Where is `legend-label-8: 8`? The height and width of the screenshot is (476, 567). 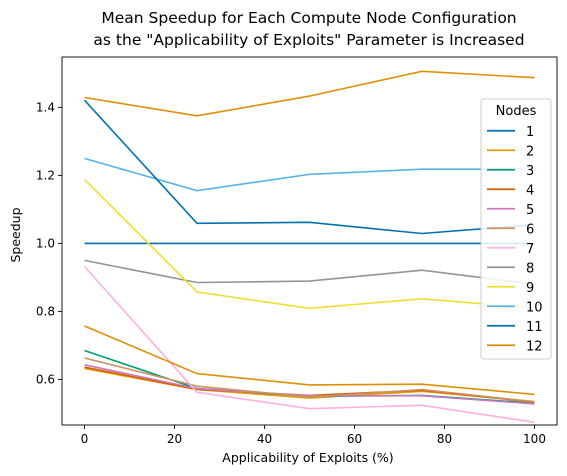 legend-label-8: 8 is located at coordinates (530, 268).